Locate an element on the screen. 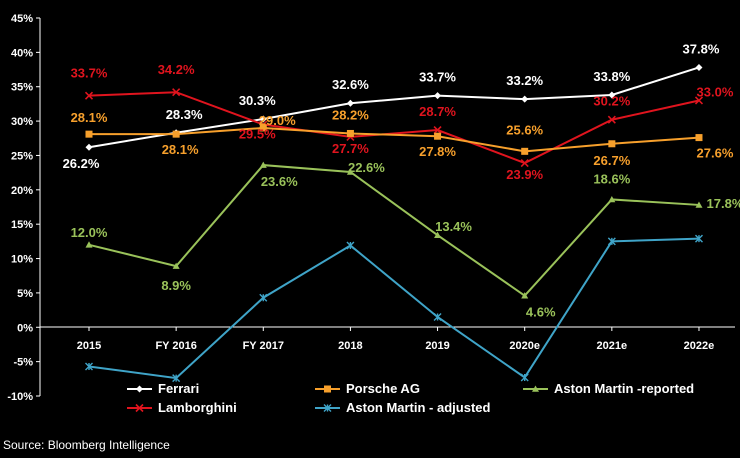 This screenshot has height=458, width=740. y-tick-label: -10% is located at coordinates (20, 397).